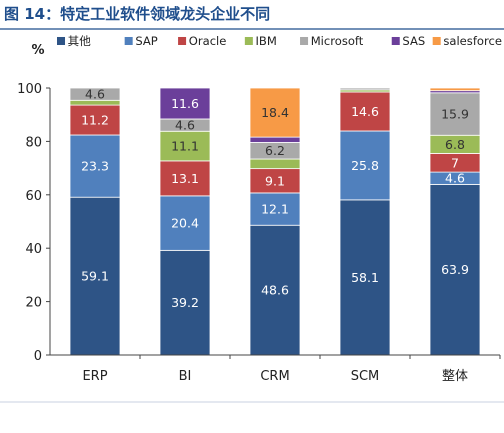  I want to click on legend-label: 其他, so click(80, 41).